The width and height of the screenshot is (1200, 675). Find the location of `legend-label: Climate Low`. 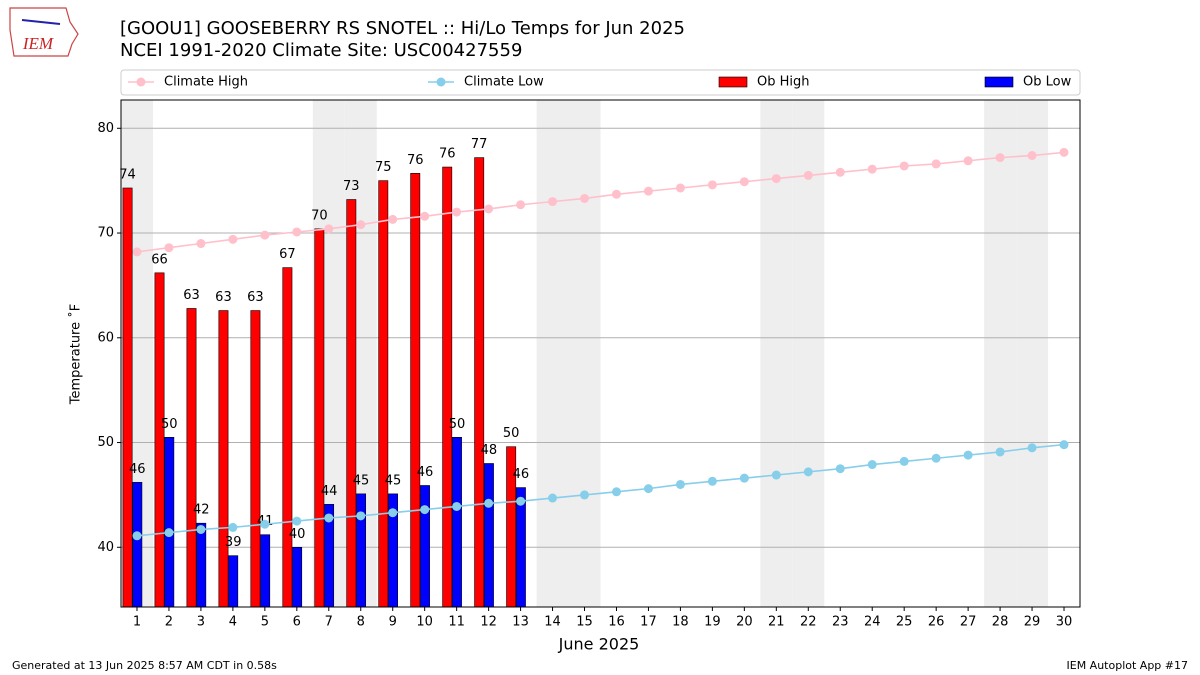

legend-label: Climate Low is located at coordinates (504, 82).